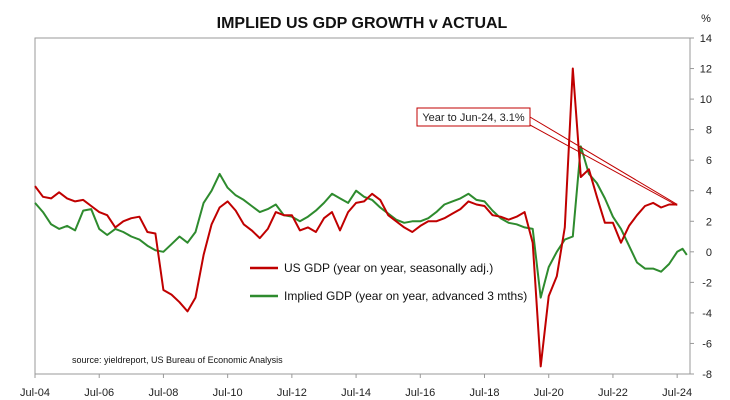 The width and height of the screenshot is (730, 400). I want to click on y-tick-label: 14, so click(706, 39).